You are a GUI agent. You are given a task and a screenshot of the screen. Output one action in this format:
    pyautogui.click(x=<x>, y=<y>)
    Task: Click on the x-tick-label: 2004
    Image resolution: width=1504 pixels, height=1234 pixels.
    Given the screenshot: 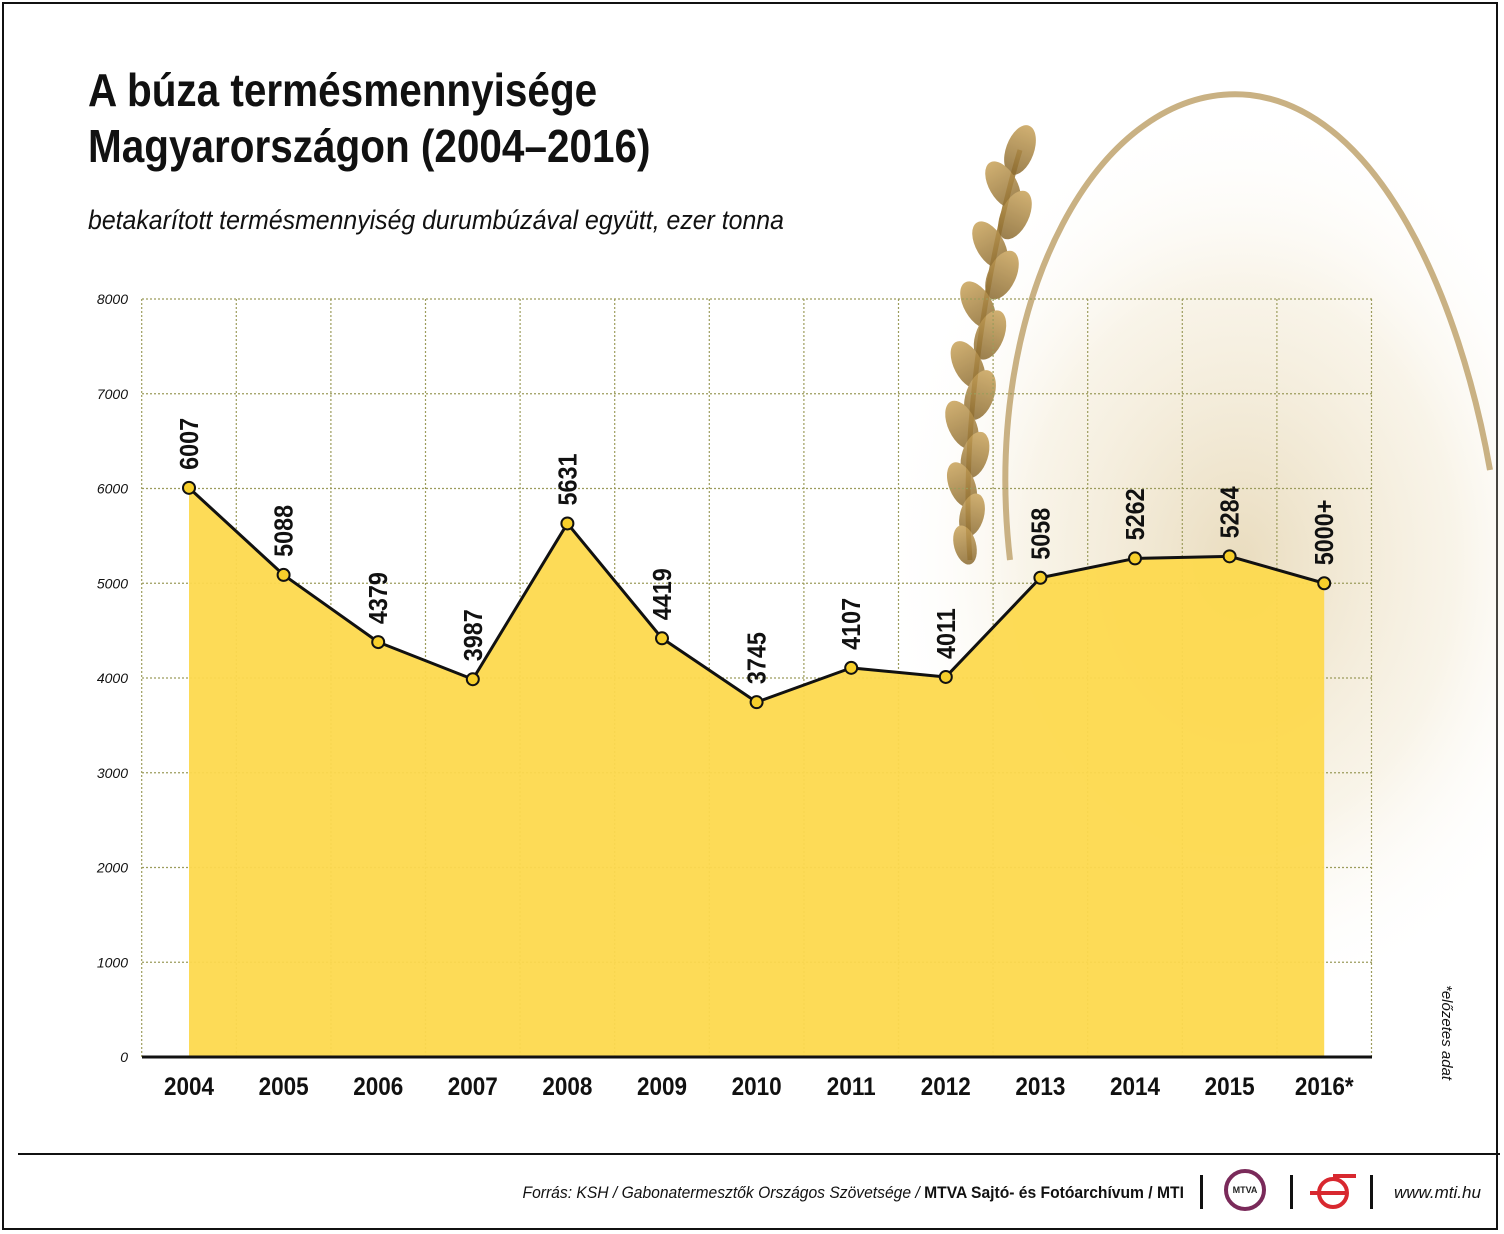 What is the action you would take?
    pyautogui.click(x=189, y=1087)
    